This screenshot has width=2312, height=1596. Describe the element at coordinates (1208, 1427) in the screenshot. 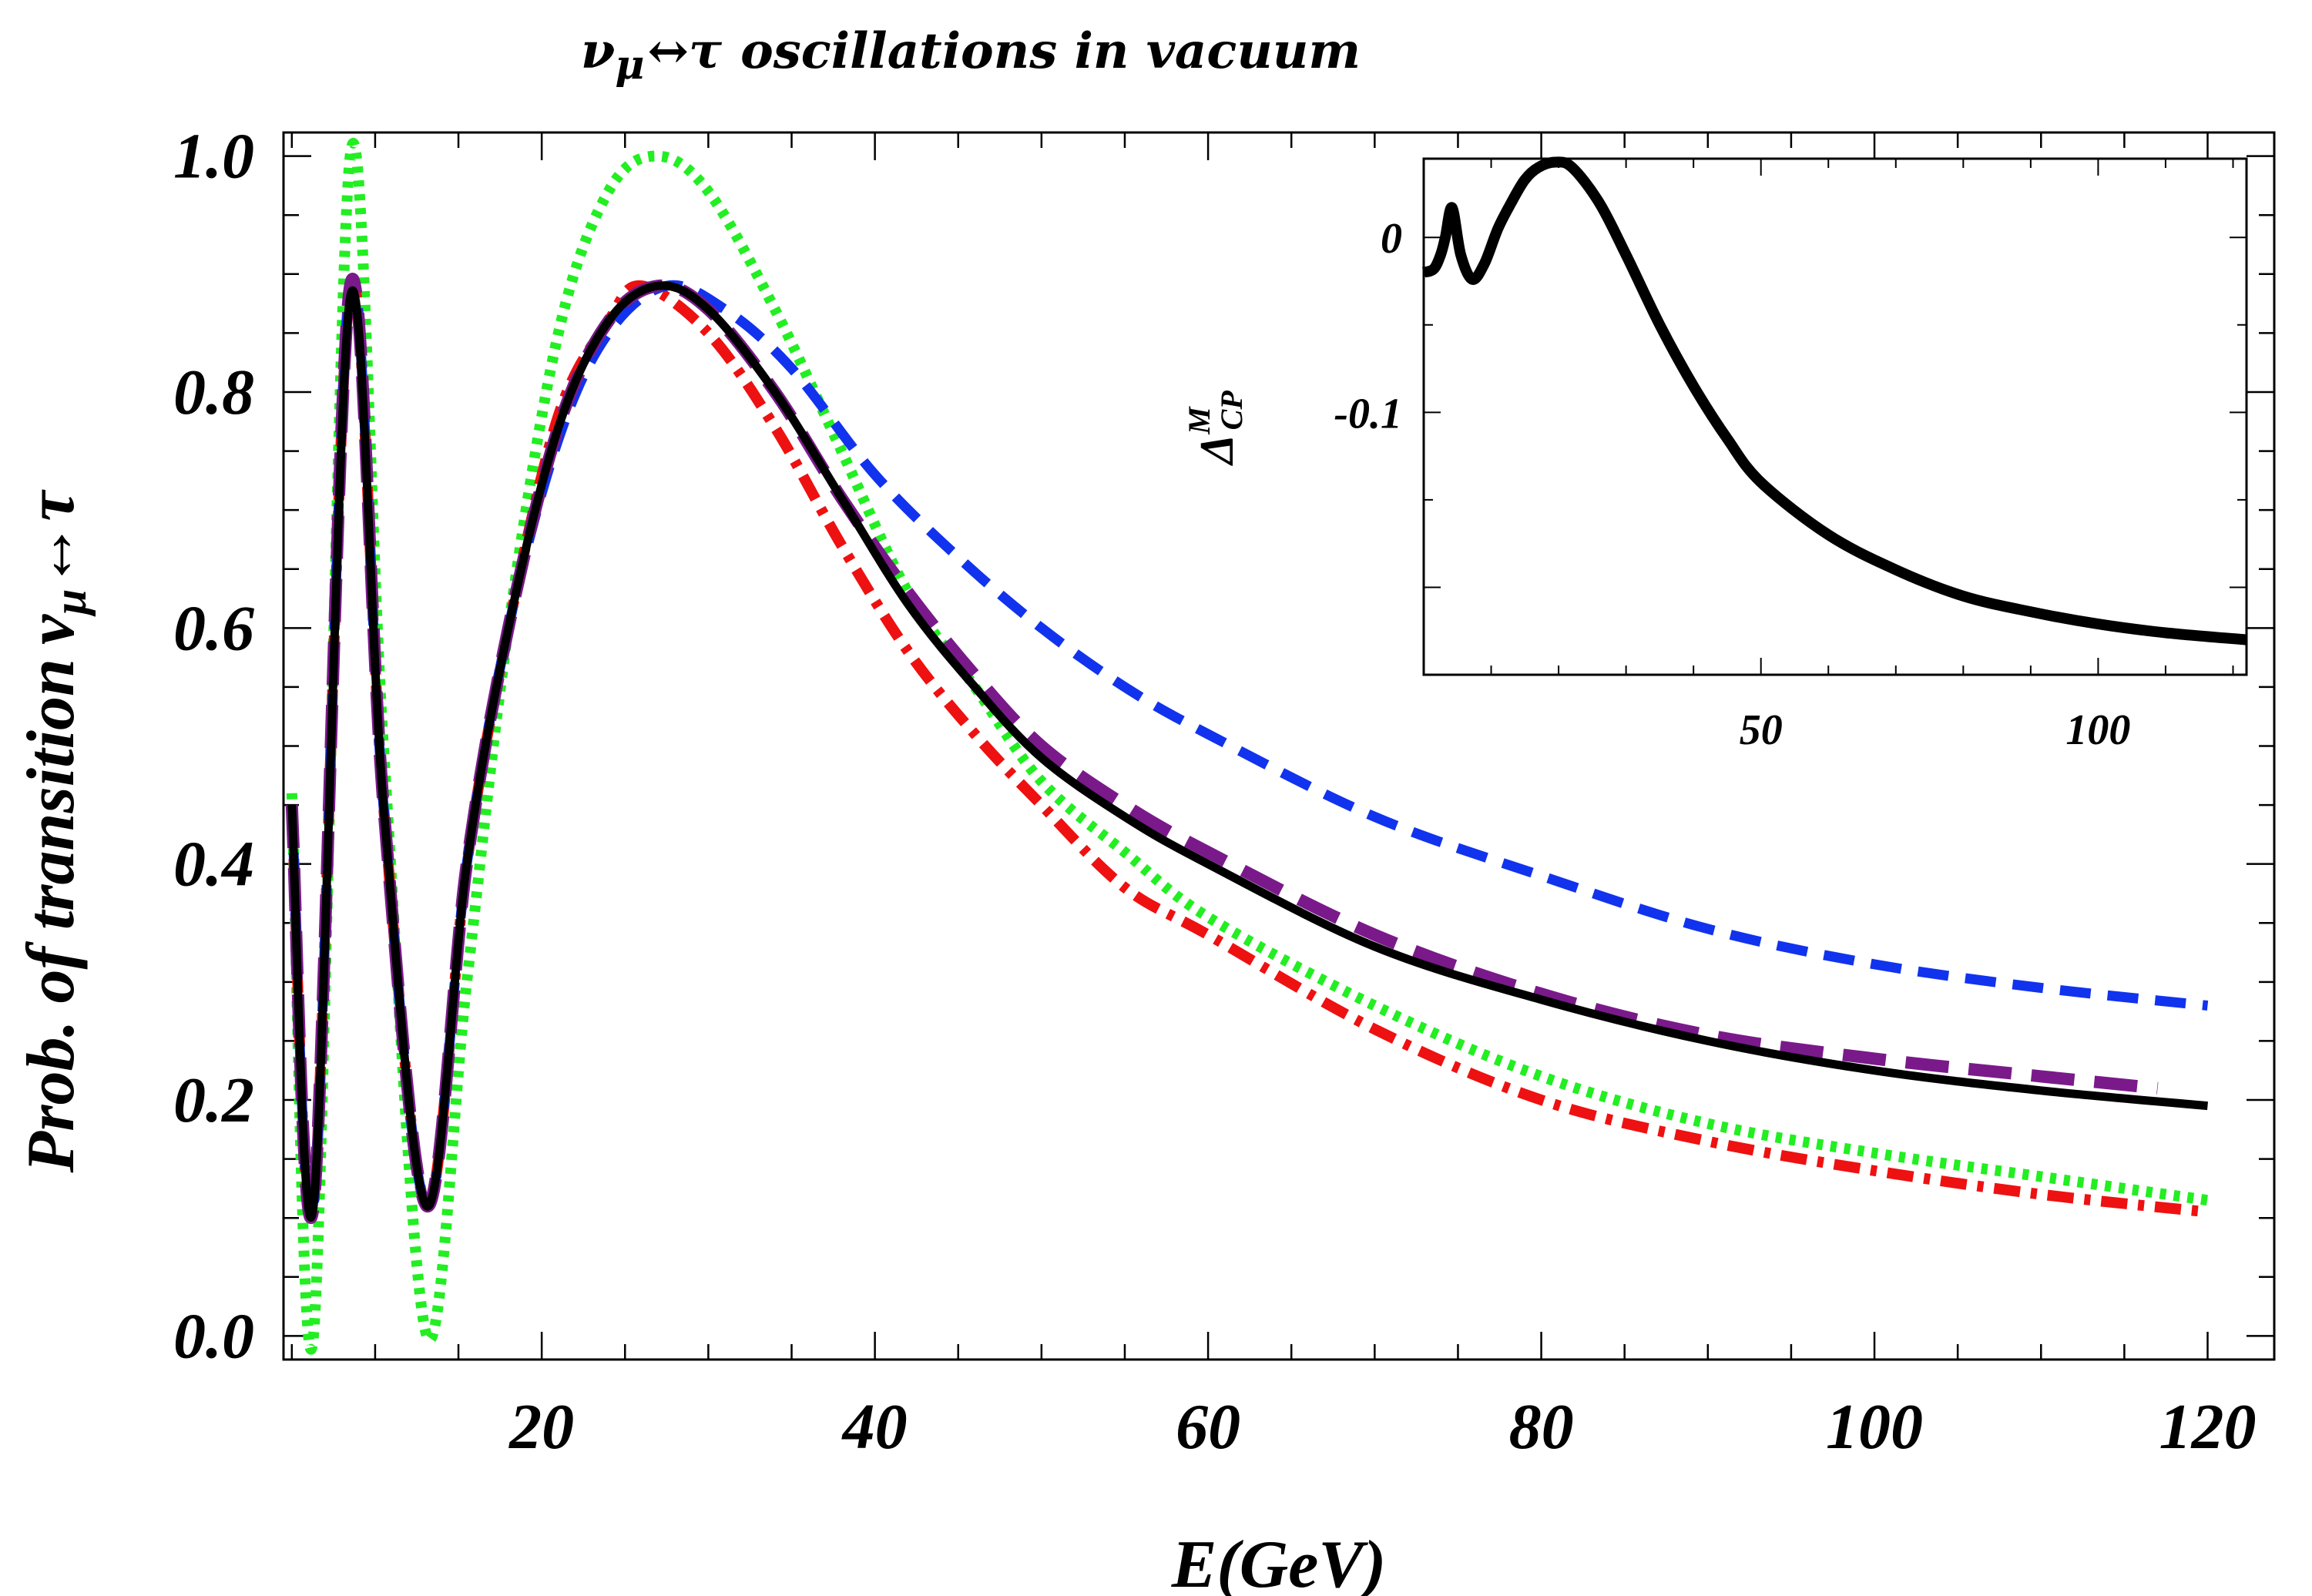

I see `x-tick-label: 60` at that location.